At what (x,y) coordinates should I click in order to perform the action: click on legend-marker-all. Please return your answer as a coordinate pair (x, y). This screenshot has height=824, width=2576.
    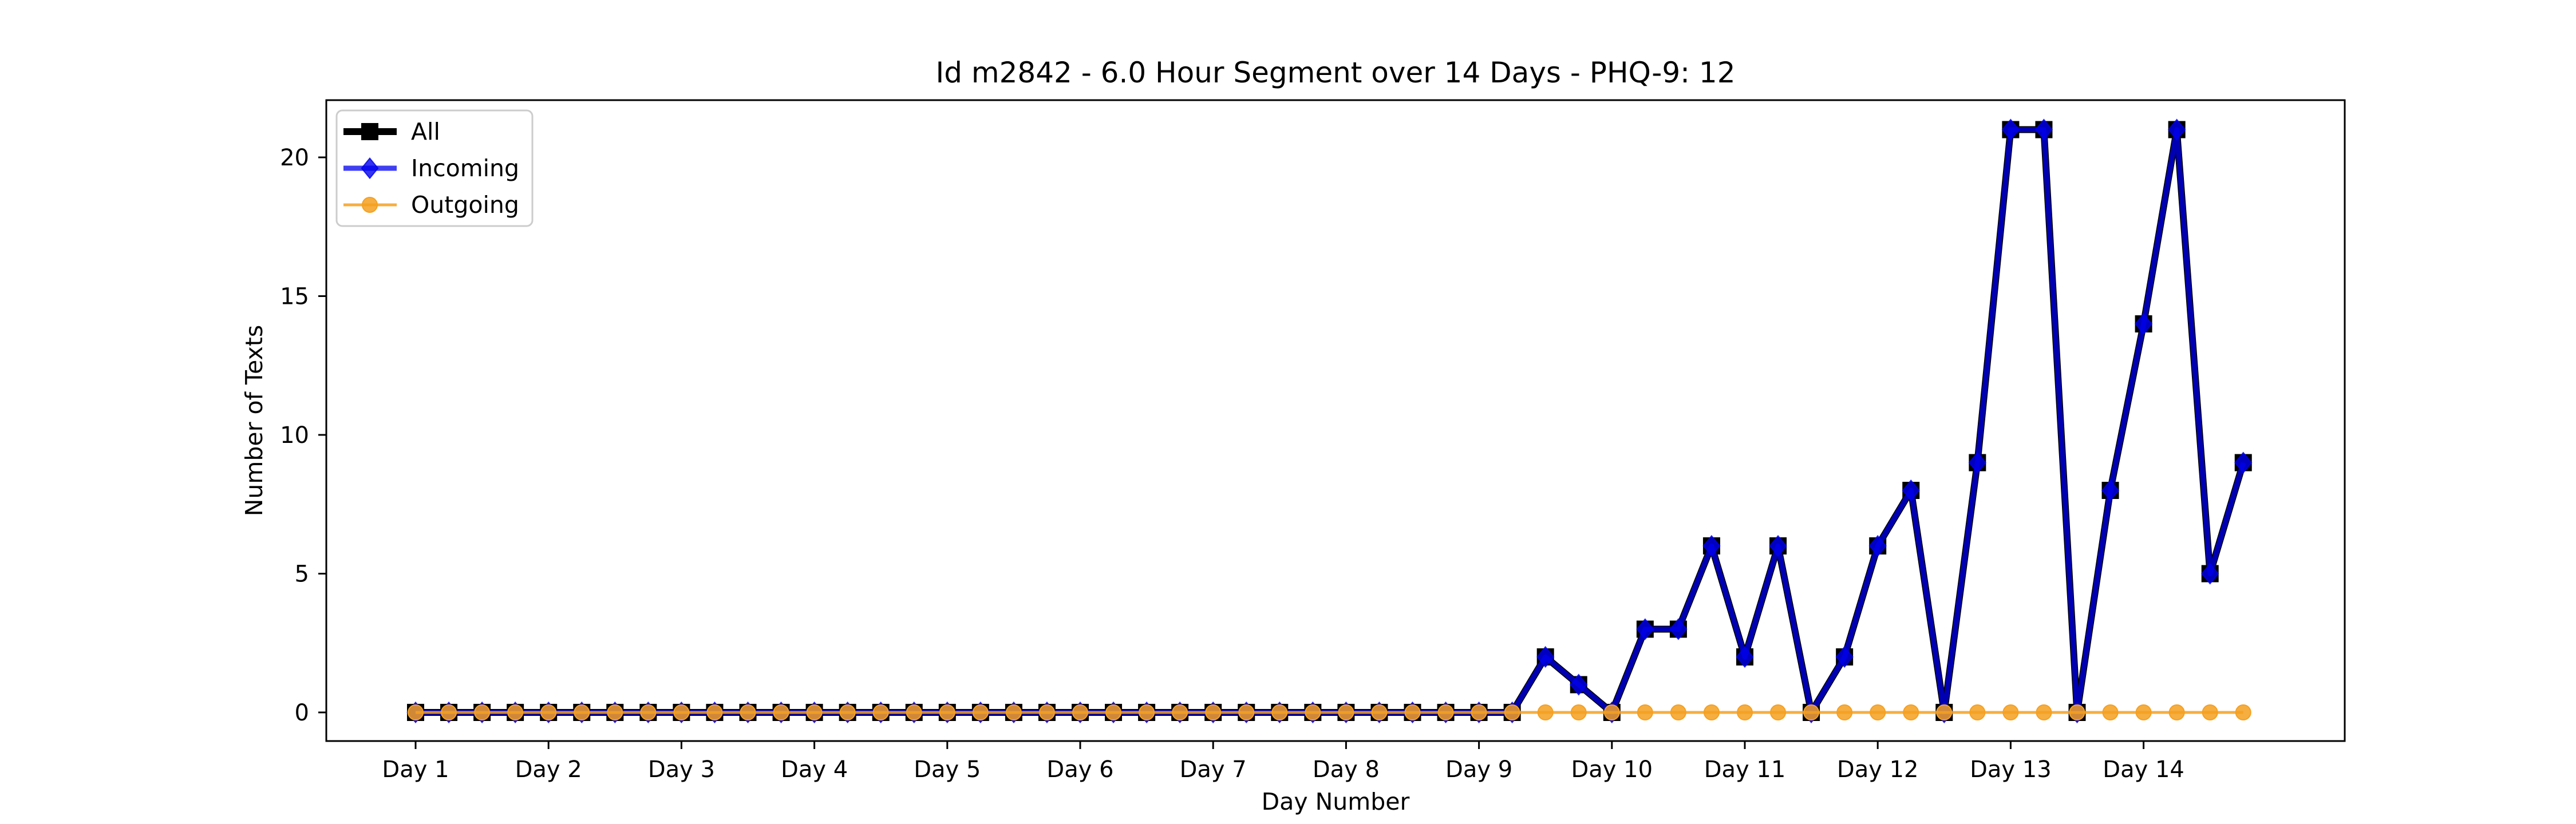
    Looking at the image, I should click on (369, 131).